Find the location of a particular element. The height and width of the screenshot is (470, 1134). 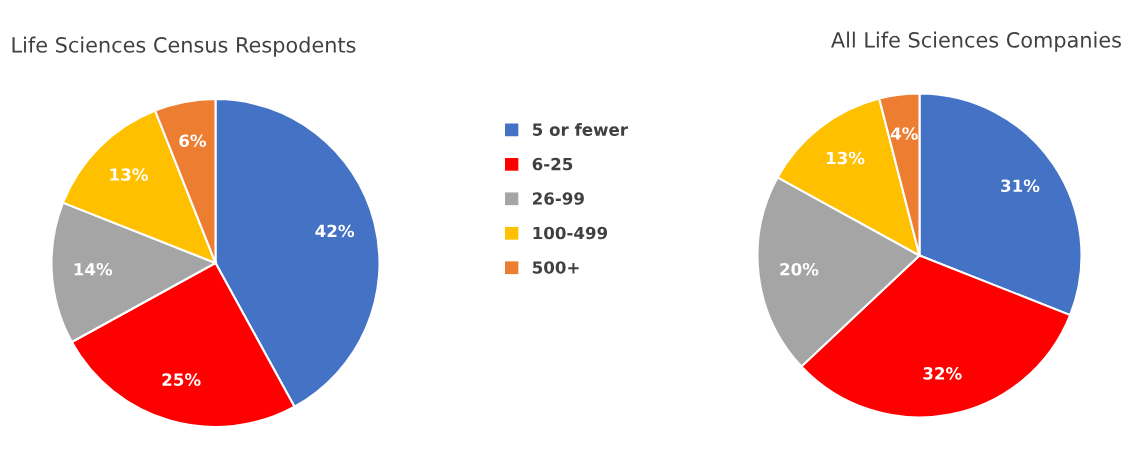

legend-label: 100-499 is located at coordinates (570, 233).